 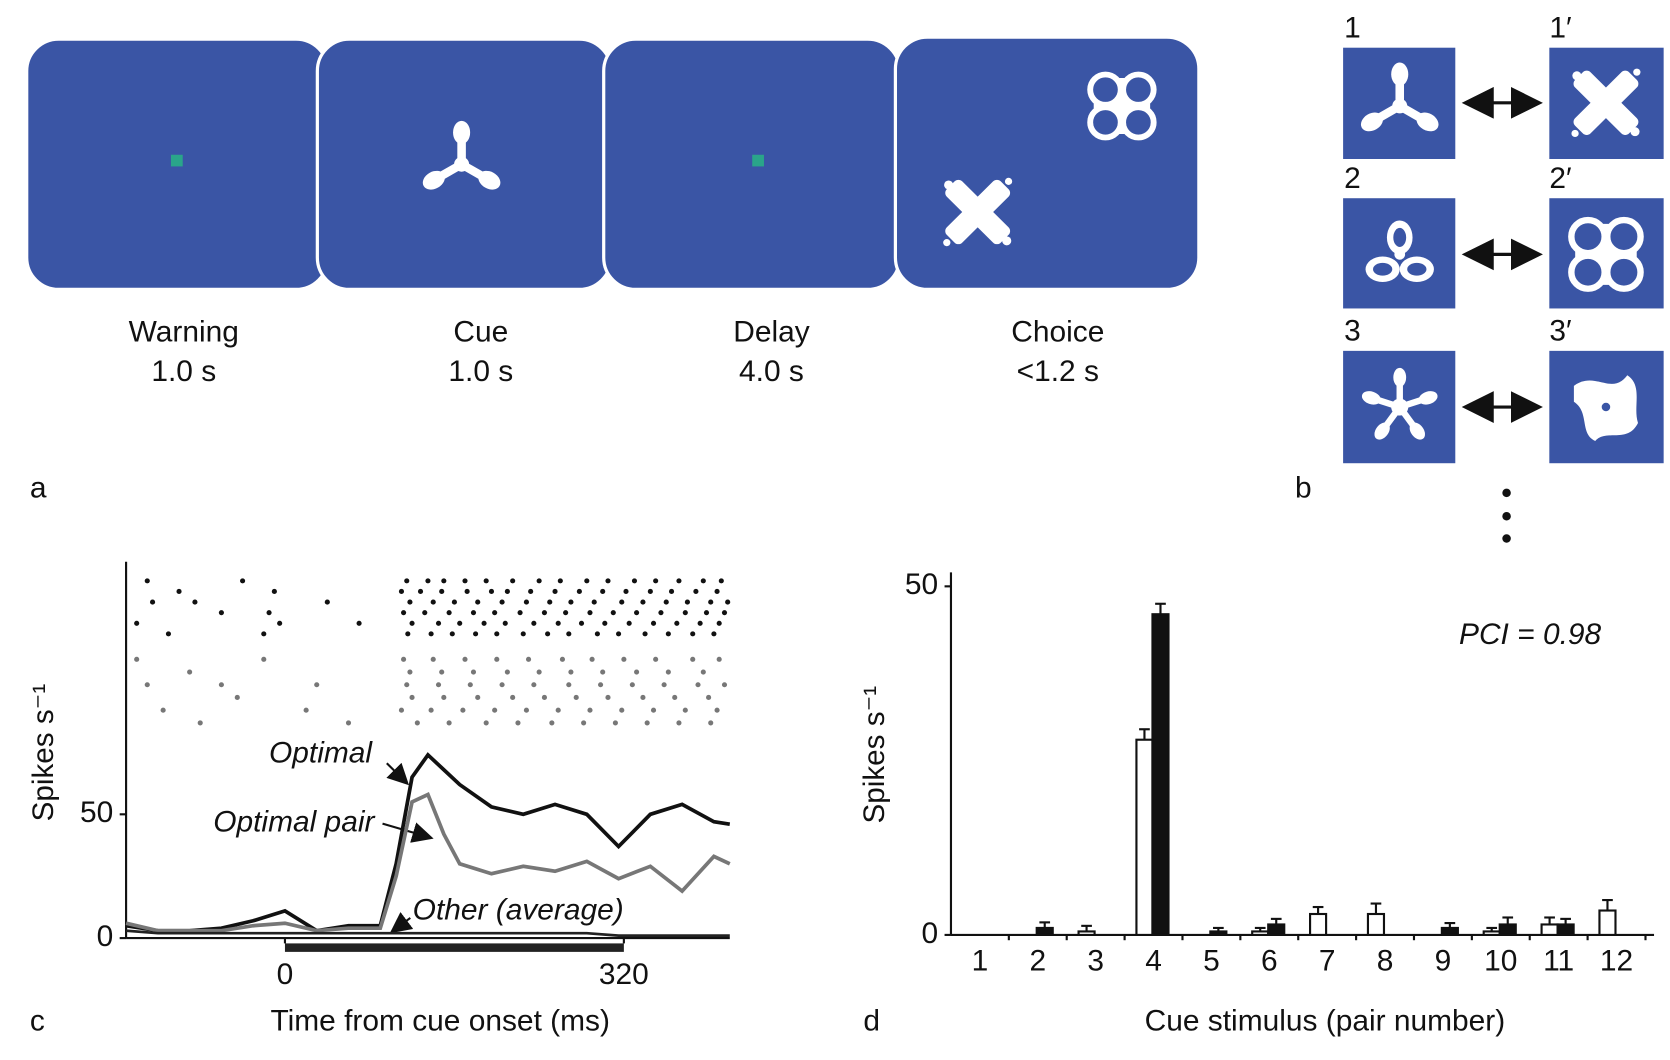 What do you see at coordinates (1352, 28) in the screenshot?
I see `pair-label: 1` at bounding box center [1352, 28].